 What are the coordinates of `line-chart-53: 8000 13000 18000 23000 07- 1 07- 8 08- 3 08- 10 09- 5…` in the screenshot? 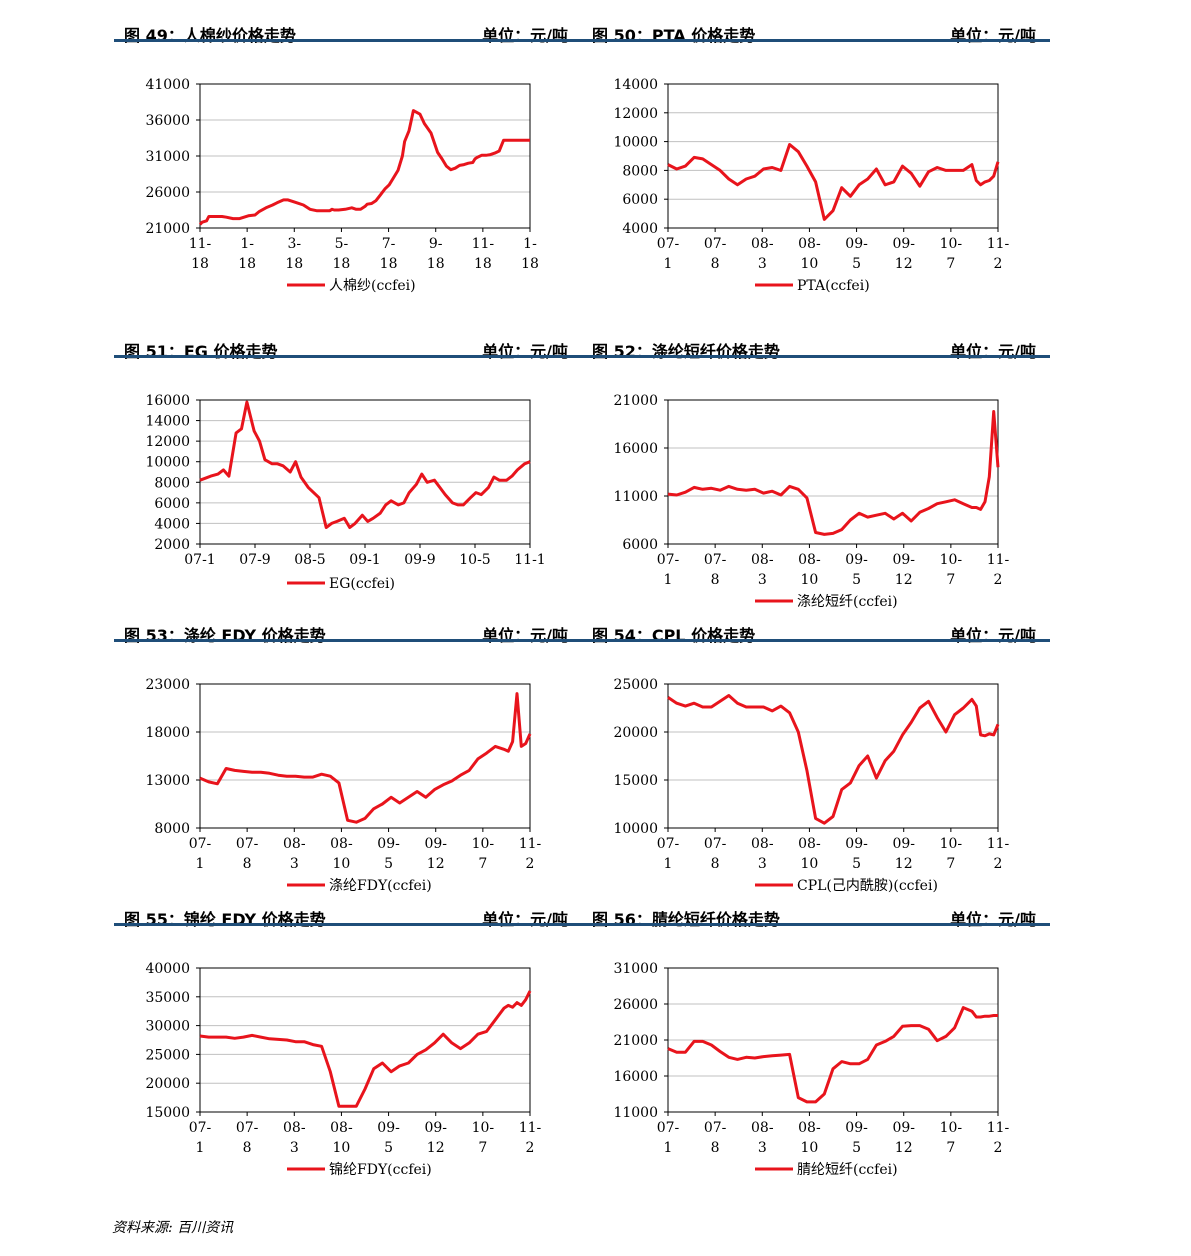 It's located at (343, 785).